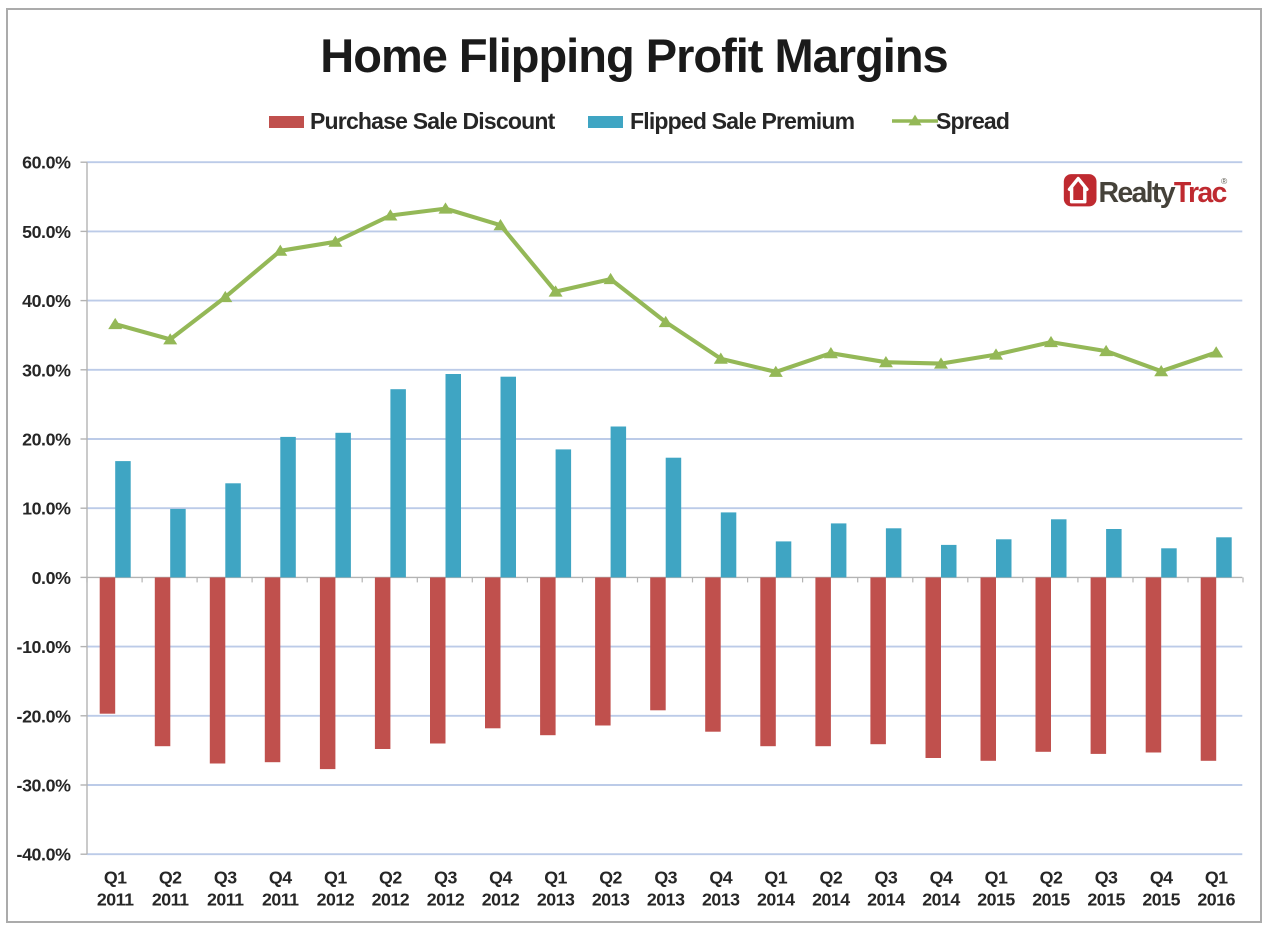  I want to click on svg-text: -40.0%, so click(44, 855).